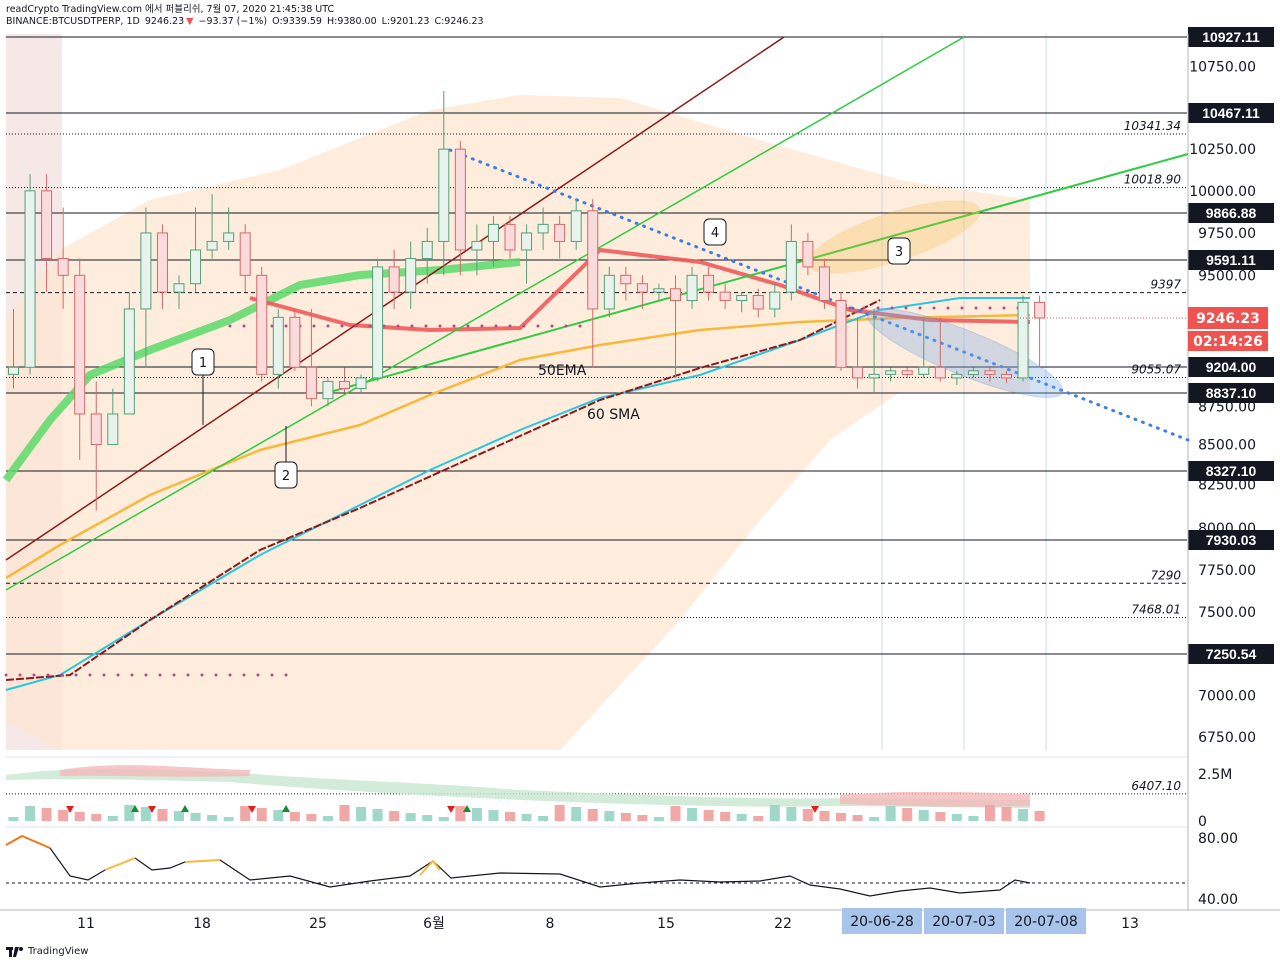 Image resolution: width=1280 pixels, height=969 pixels. What do you see at coordinates (1202, 822) in the screenshot?
I see `volume-axis-label-zero: 0` at bounding box center [1202, 822].